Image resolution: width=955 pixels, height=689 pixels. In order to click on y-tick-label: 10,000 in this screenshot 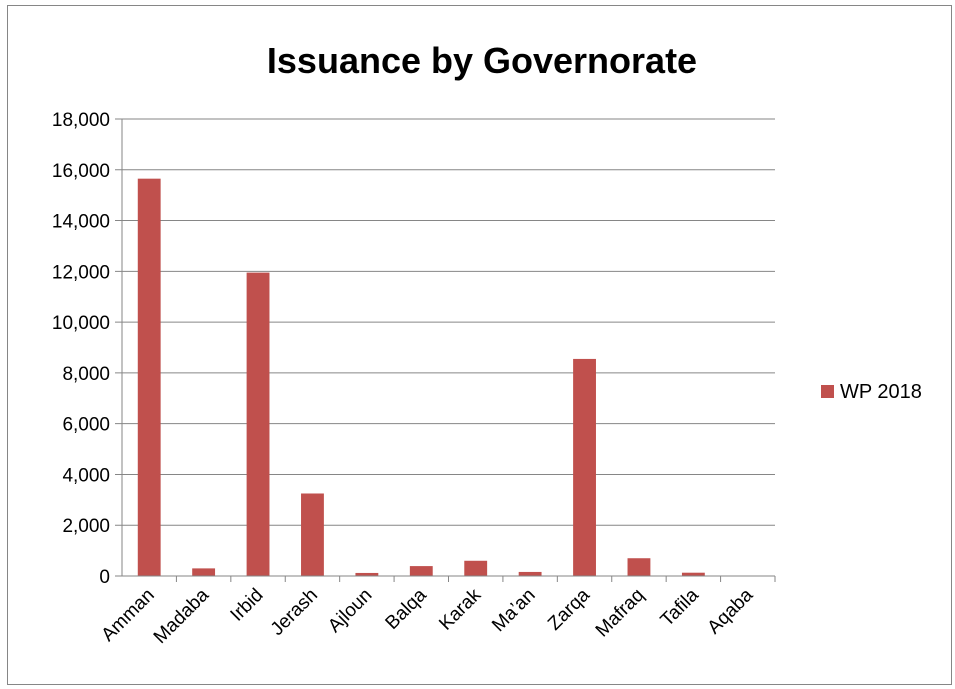, I will do `click(81, 323)`.